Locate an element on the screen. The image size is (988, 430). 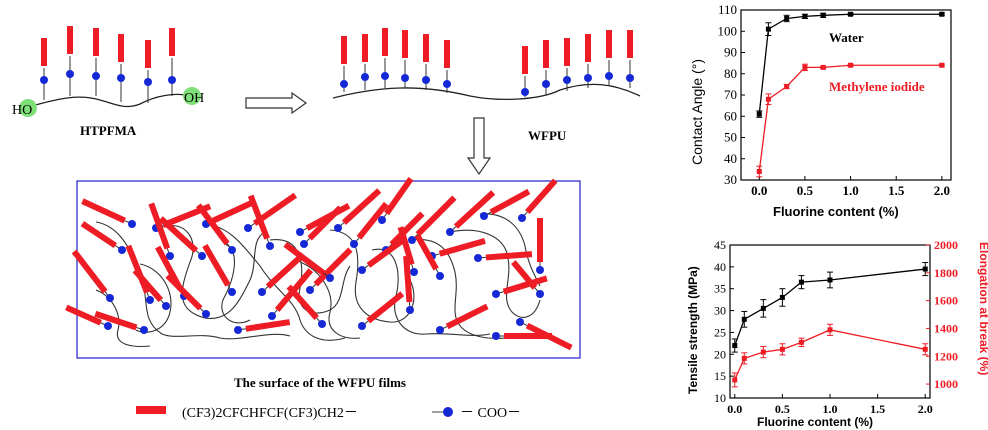
hydroxyl-right-icon is located at coordinates (192, 96).